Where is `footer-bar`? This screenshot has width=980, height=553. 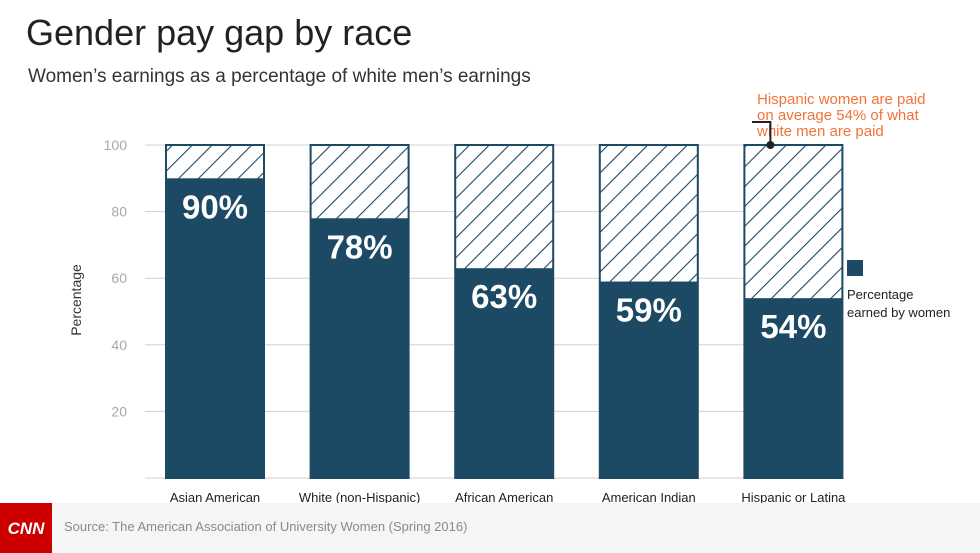 footer-bar is located at coordinates (490, 528).